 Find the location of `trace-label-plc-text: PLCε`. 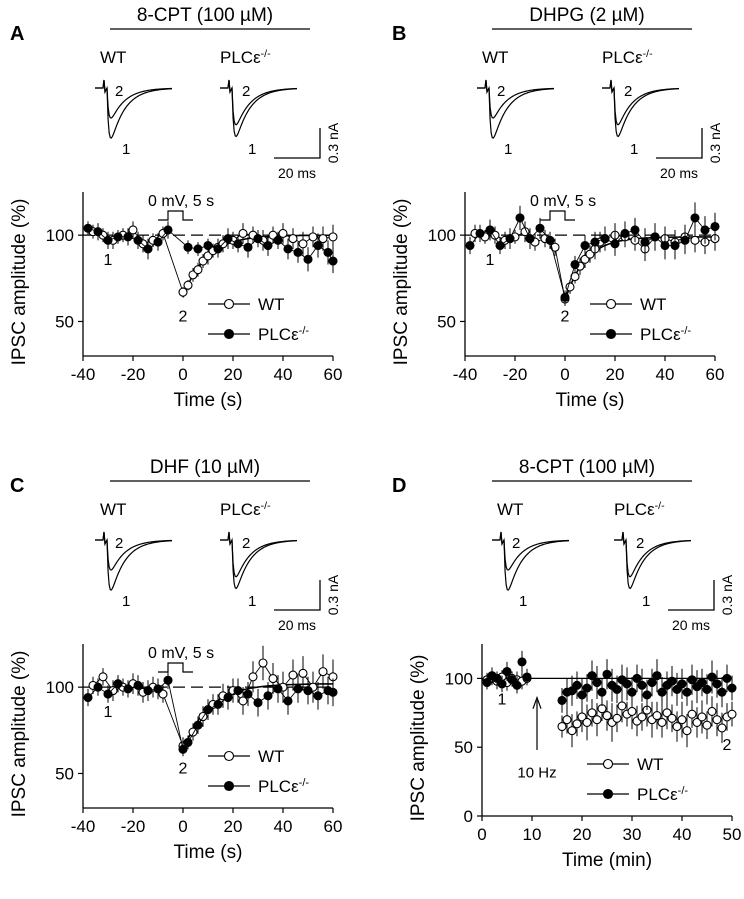

trace-label-plc-text: PLCε is located at coordinates (240, 57).